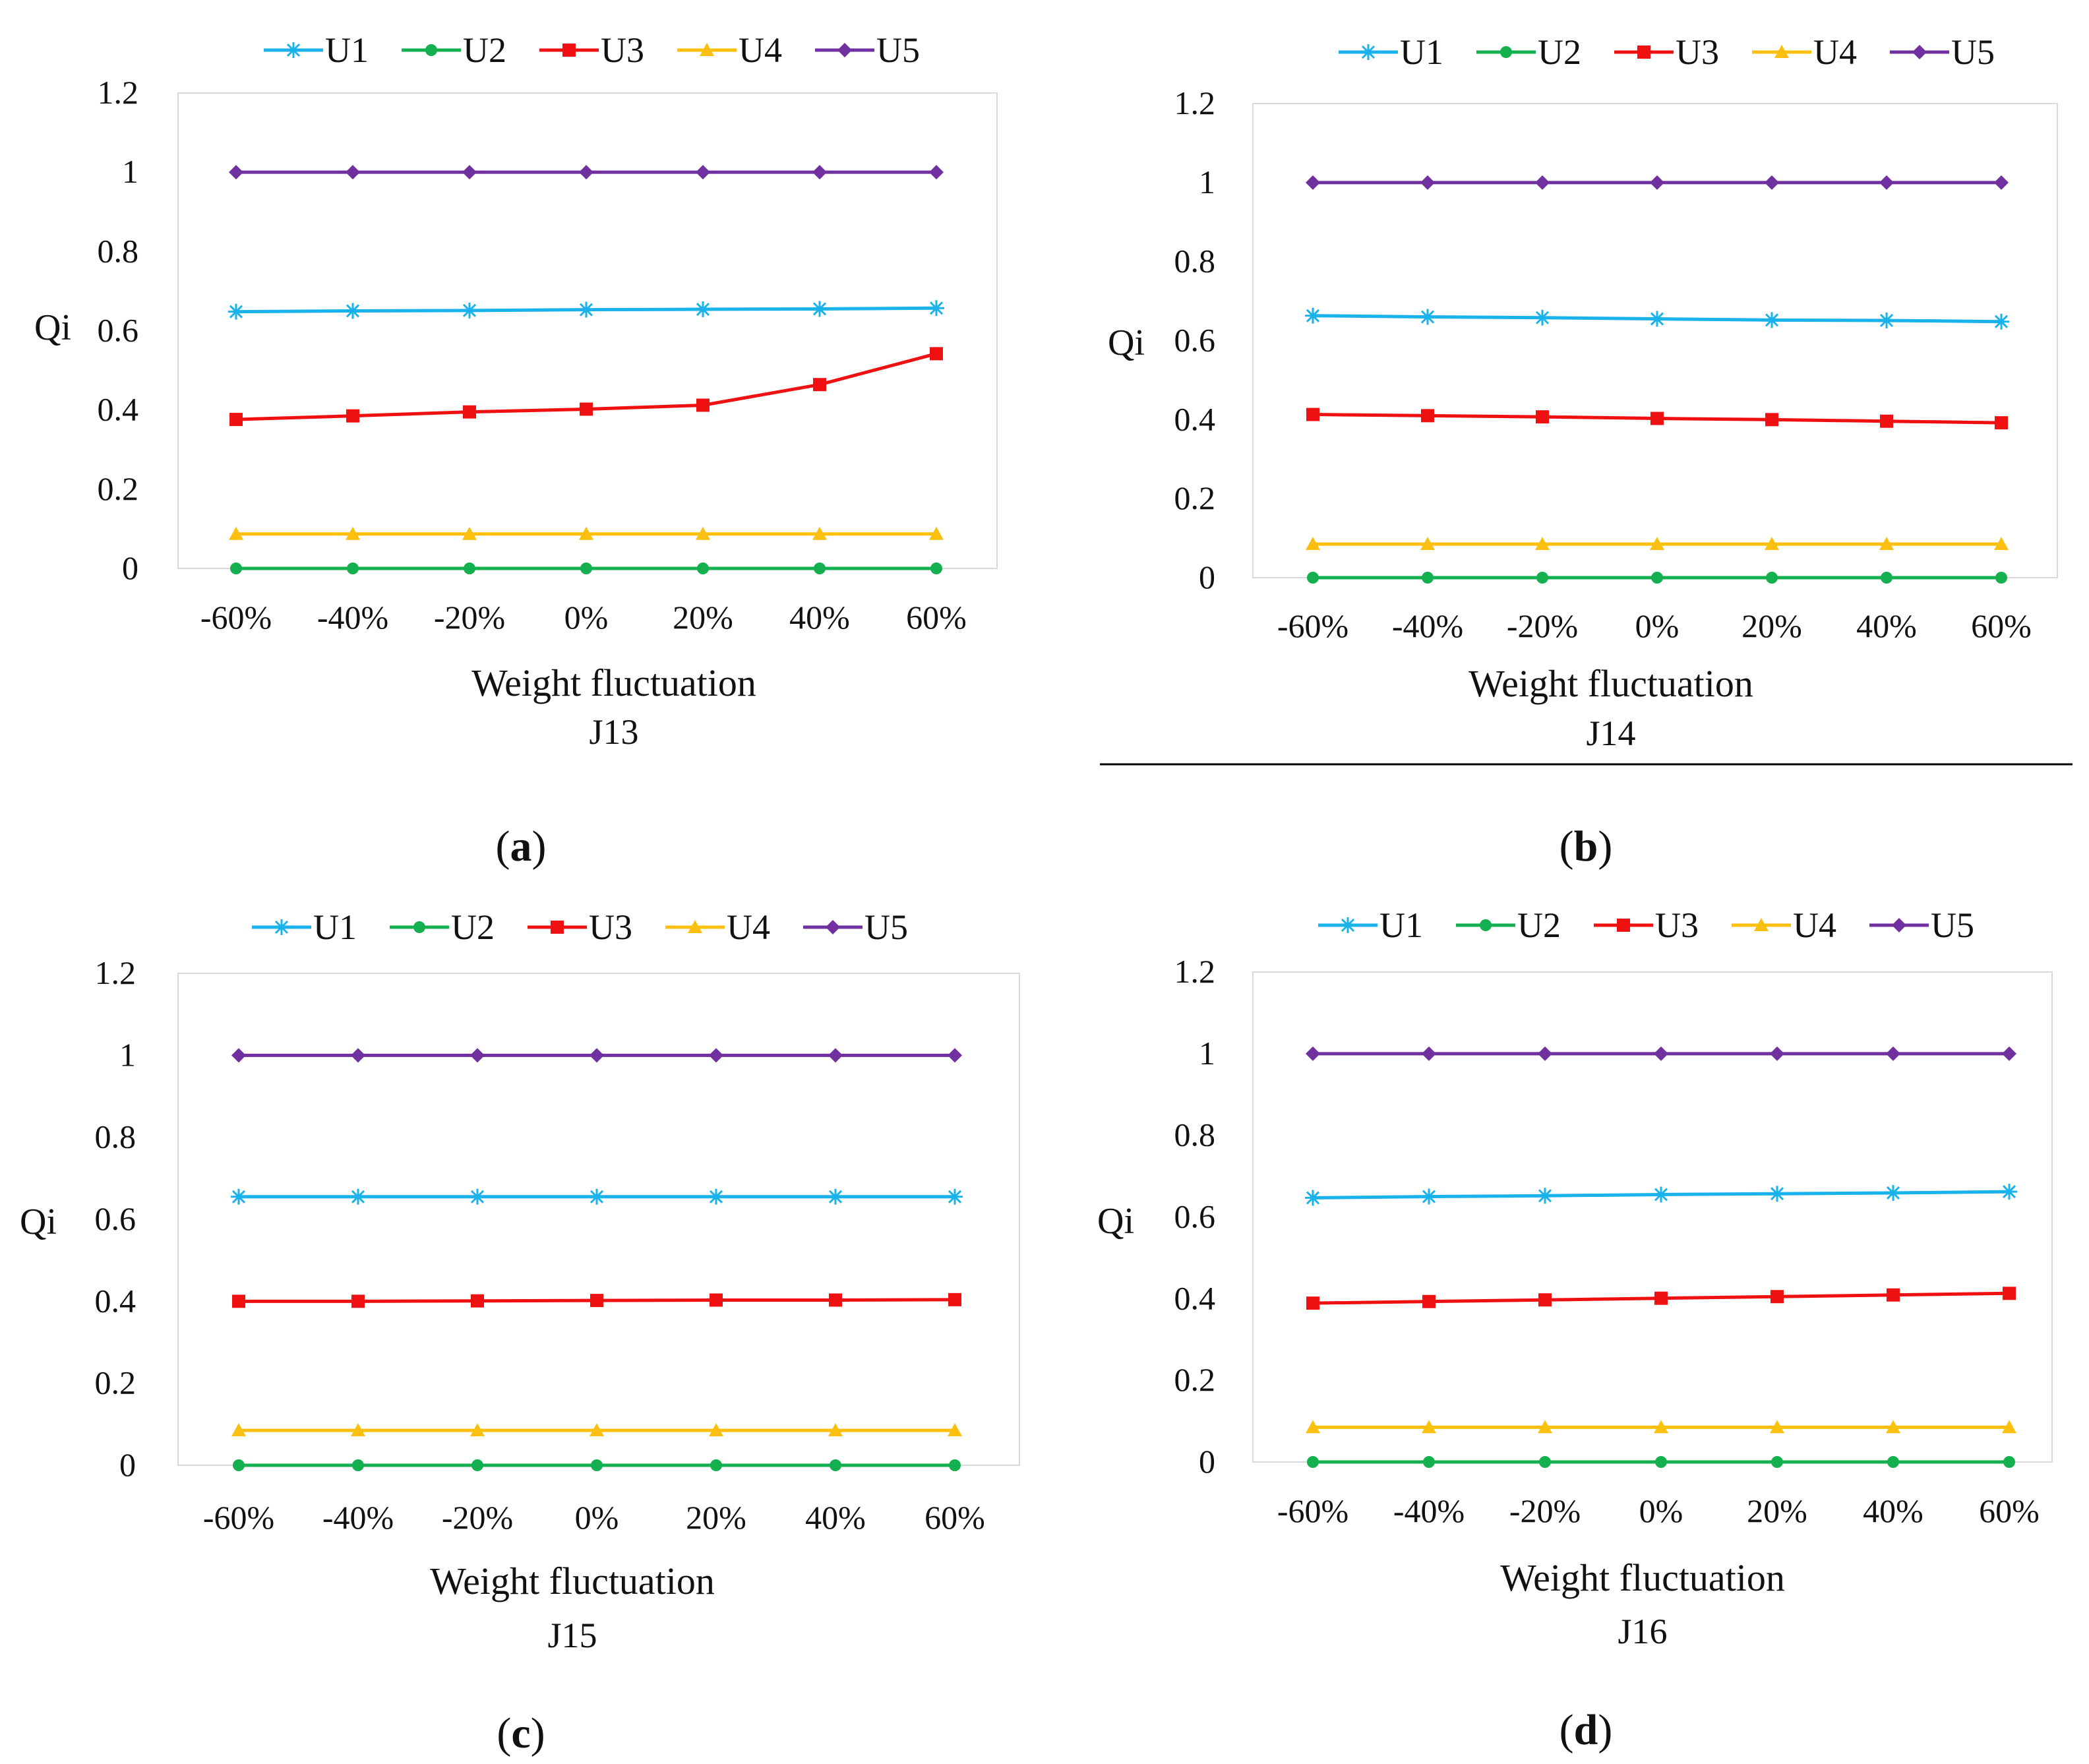 The height and width of the screenshot is (1764, 2089). Describe the element at coordinates (116, 973) in the screenshot. I see `y-tick-label-c: 1.2` at that location.